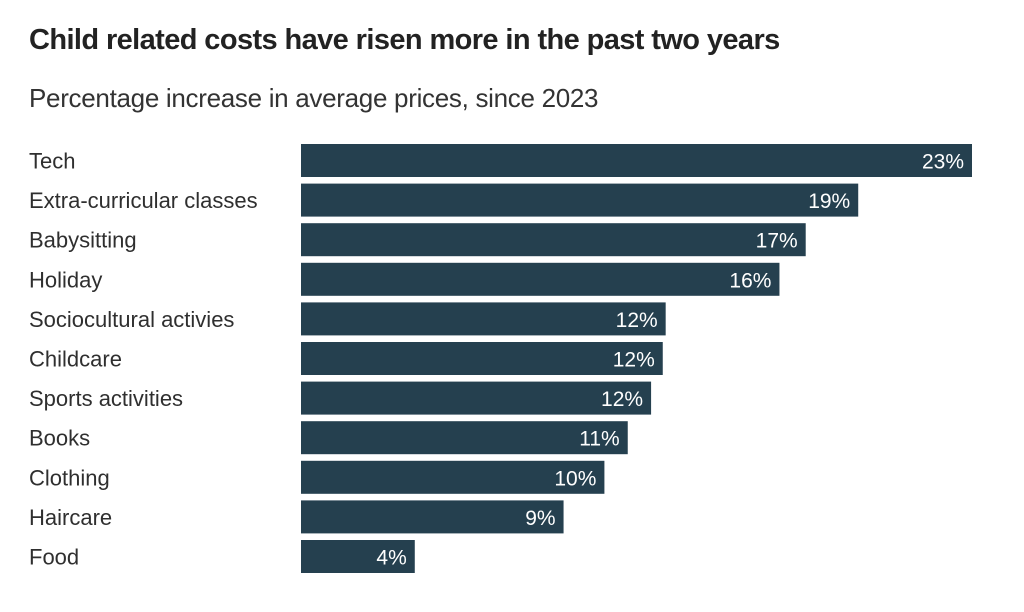 The image size is (1024, 612). Describe the element at coordinates (943, 162) in the screenshot. I see `value-label: 23%` at that location.